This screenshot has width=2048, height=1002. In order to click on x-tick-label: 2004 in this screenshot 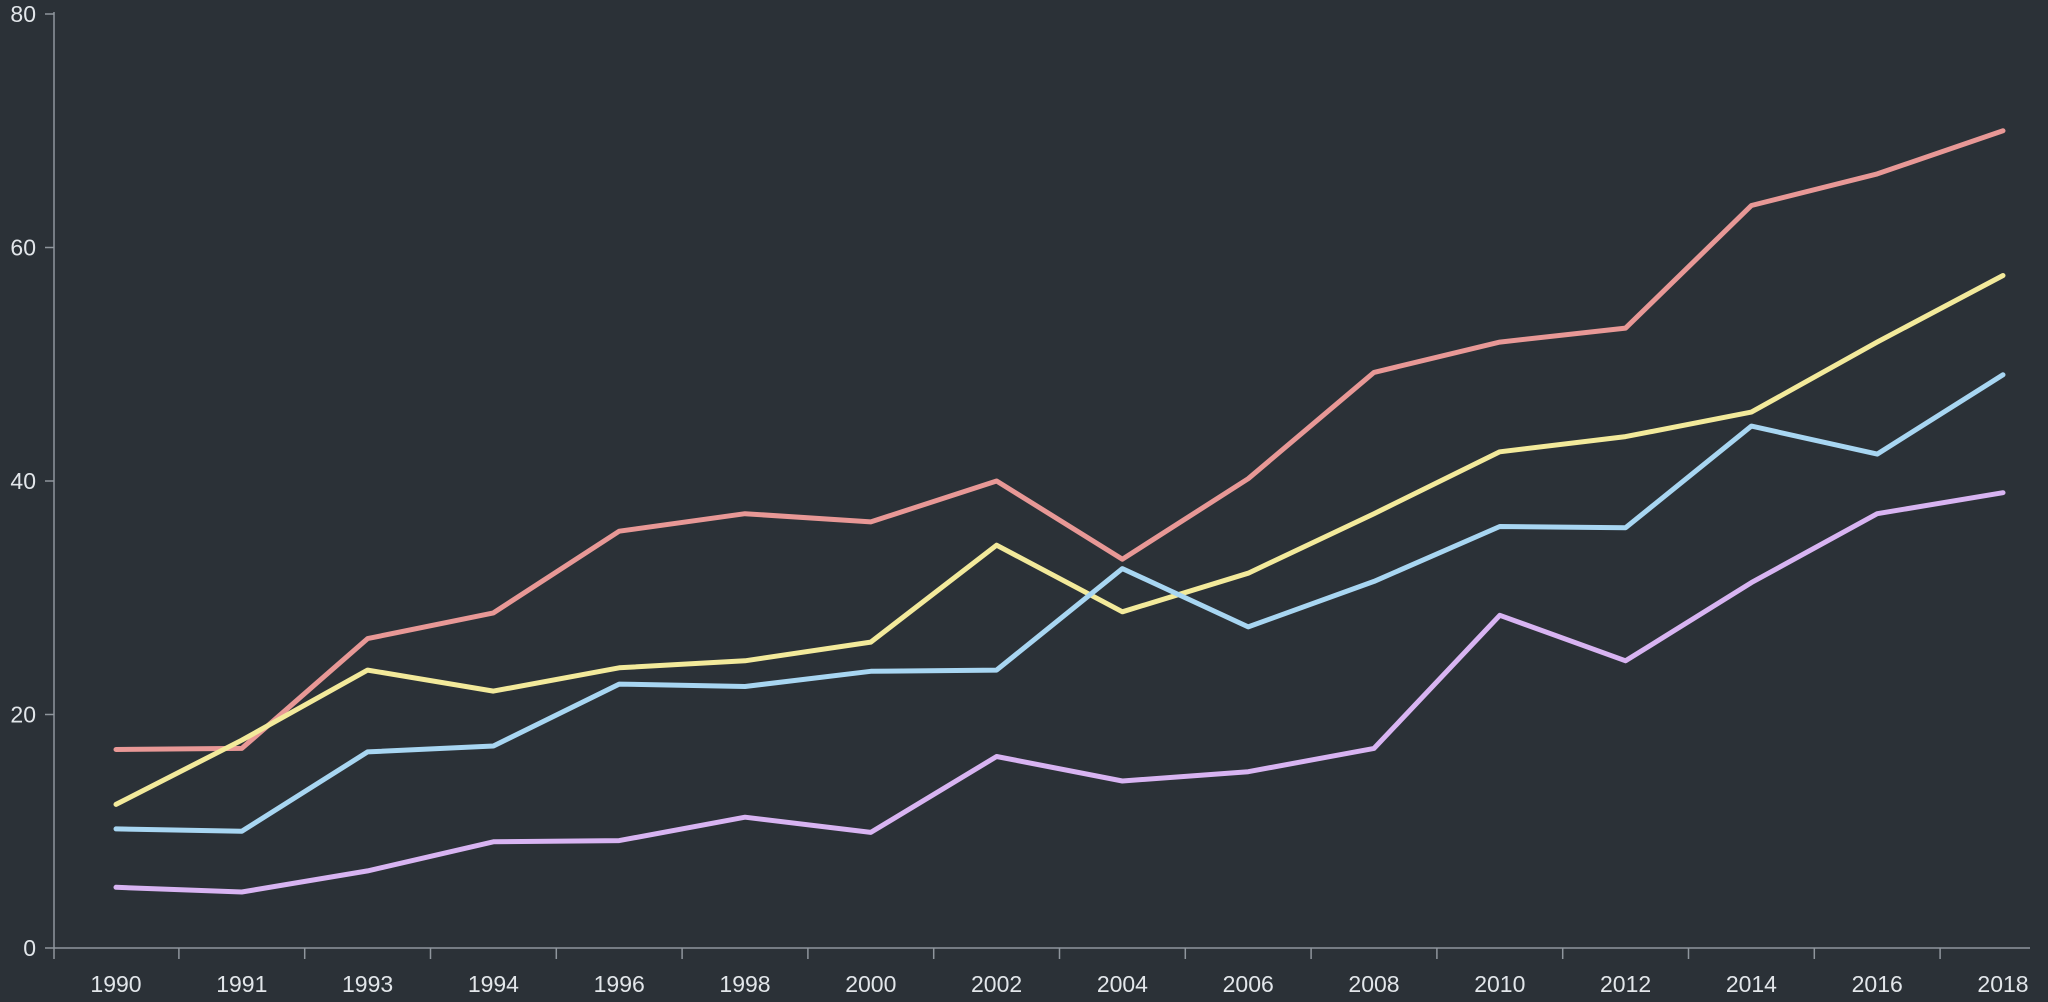, I will do `click(1122, 984)`.